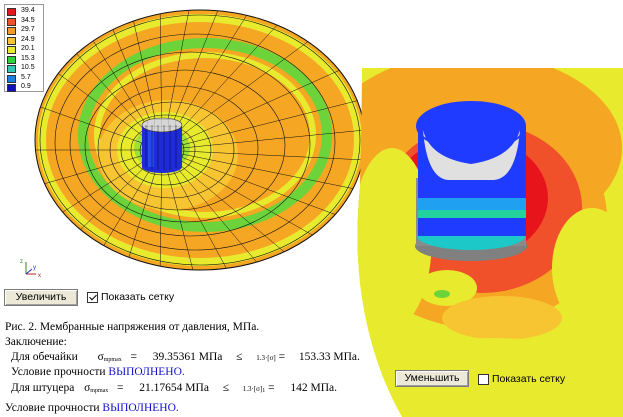 Image resolution: width=623 pixels, height=417 pixels. I want to click on axis-x-label: x, so click(39, 276).